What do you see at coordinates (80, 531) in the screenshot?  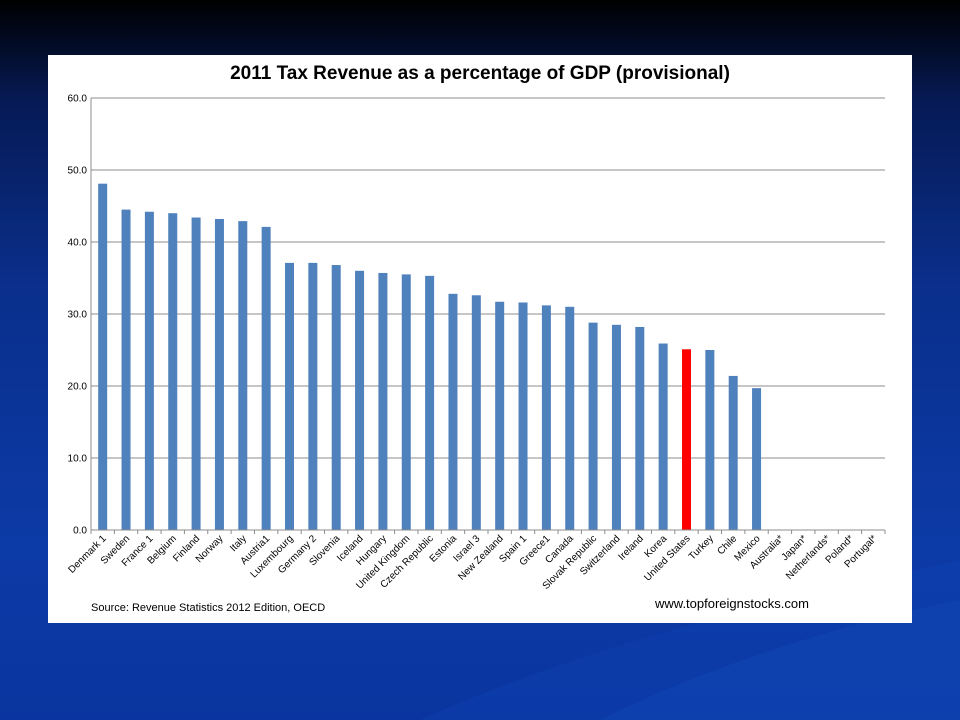 I see `y-tick-label: 0.0` at bounding box center [80, 531].